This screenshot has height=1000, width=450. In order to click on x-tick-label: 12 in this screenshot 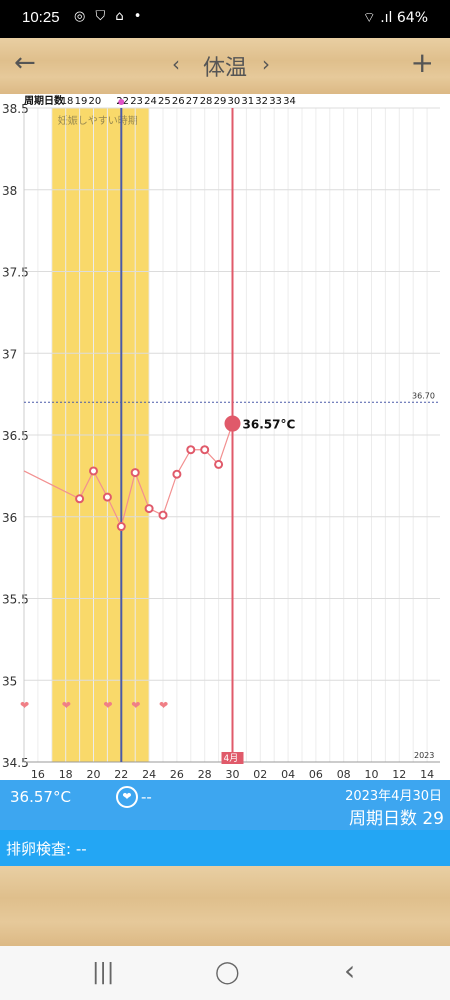, I will do `click(399, 774)`.